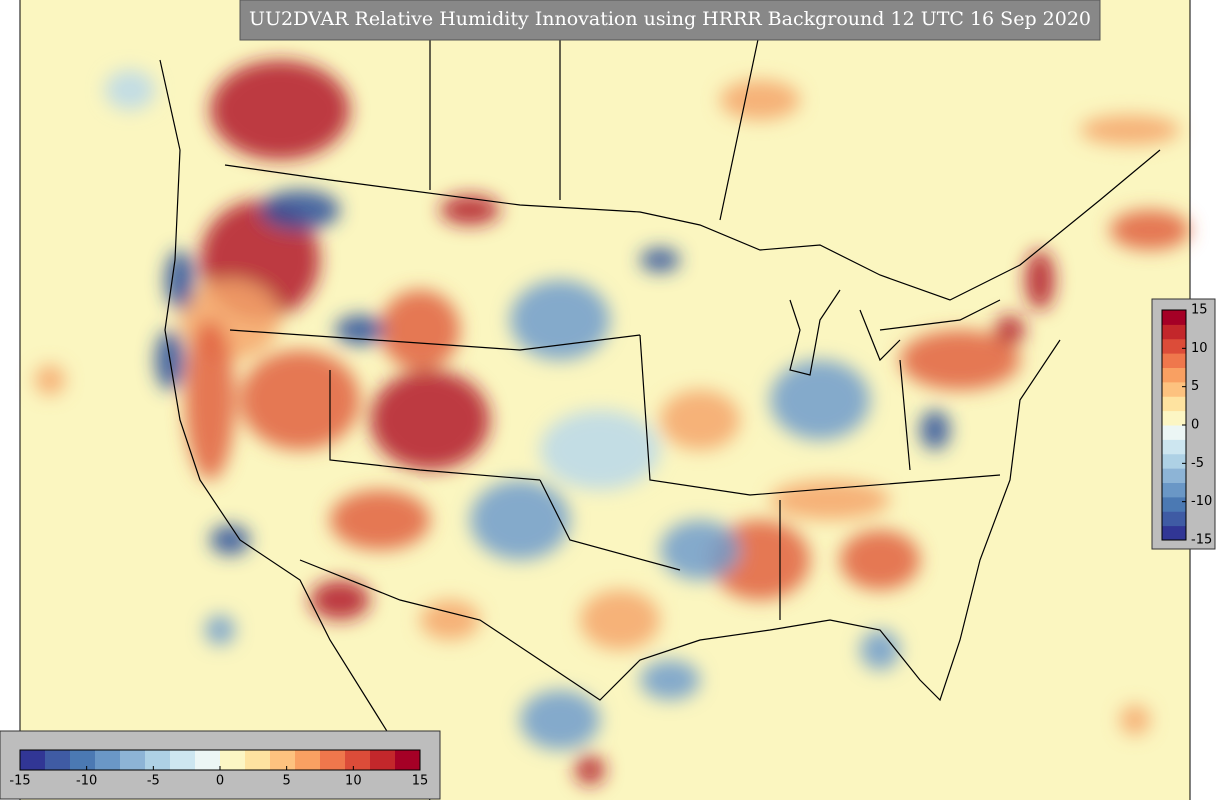 The width and height of the screenshot is (1216, 800). I want to click on title-box, so click(670, 20).